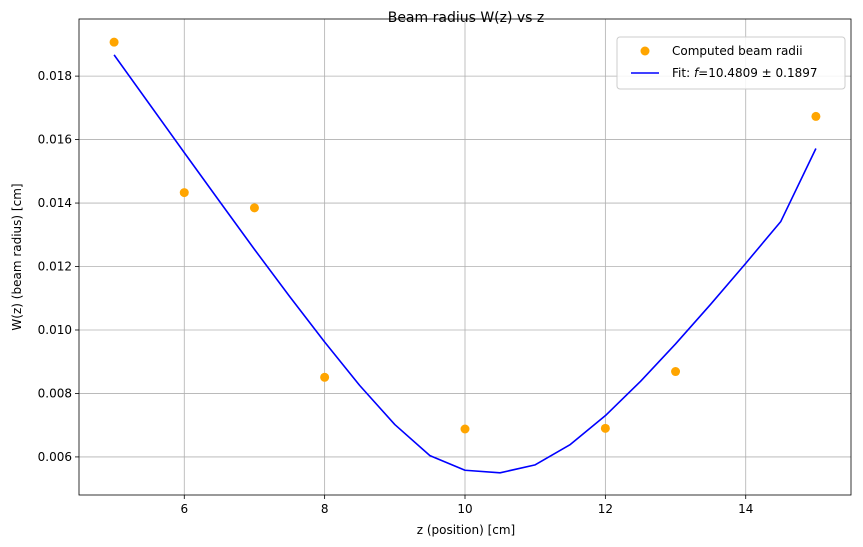 This screenshot has width=863, height=547. What do you see at coordinates (466, 18) in the screenshot?
I see `chart-title: Beam radius W(z) vs z` at bounding box center [466, 18].